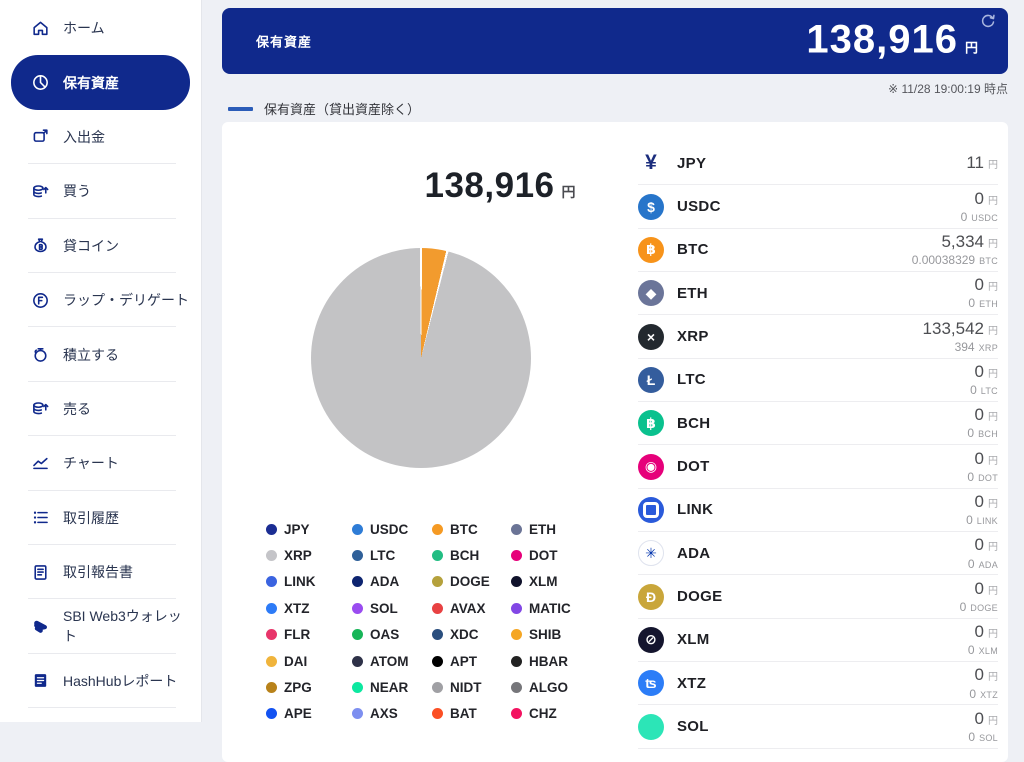 The image size is (1024, 762). What do you see at coordinates (984, 217) in the screenshot?
I see `asset-amount-unit: USDC` at bounding box center [984, 217].